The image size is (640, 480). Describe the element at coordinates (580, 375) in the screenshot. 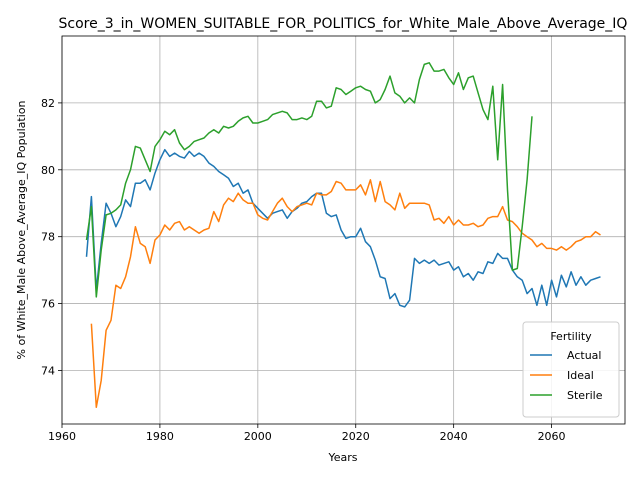

I see `legend-label-ideal: Ideal` at that location.